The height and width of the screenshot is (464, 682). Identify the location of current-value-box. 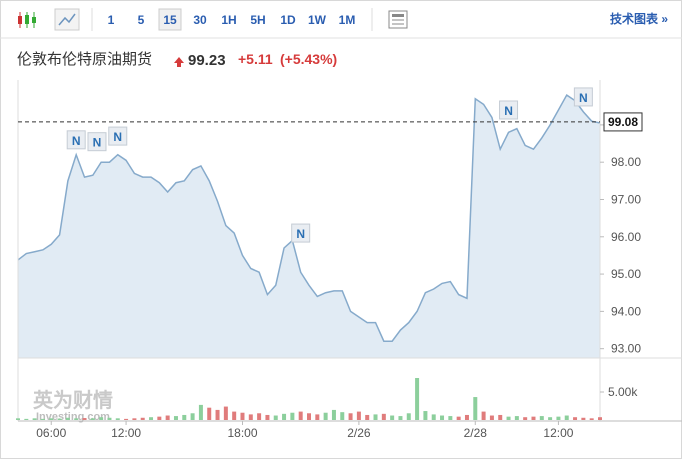
(623, 122).